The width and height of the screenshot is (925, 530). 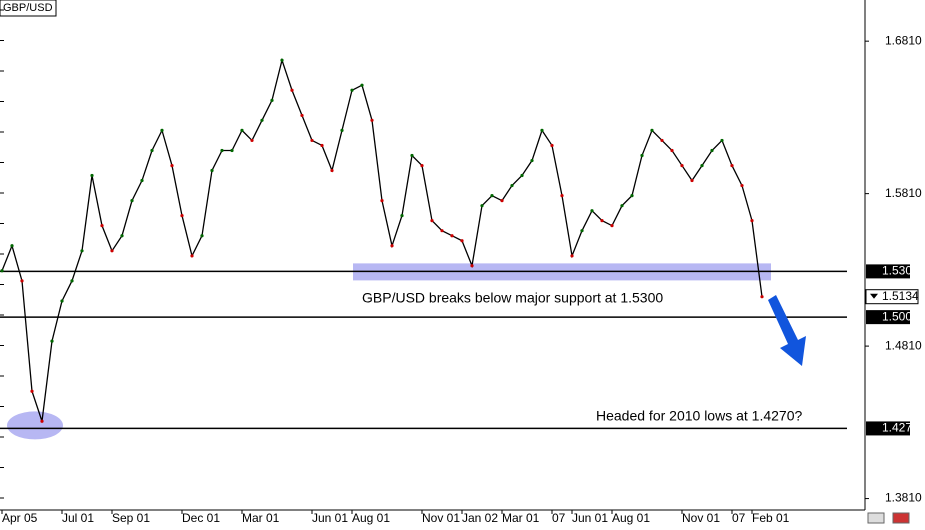 I want to click on level-label: 1.5300, so click(x=900, y=271).